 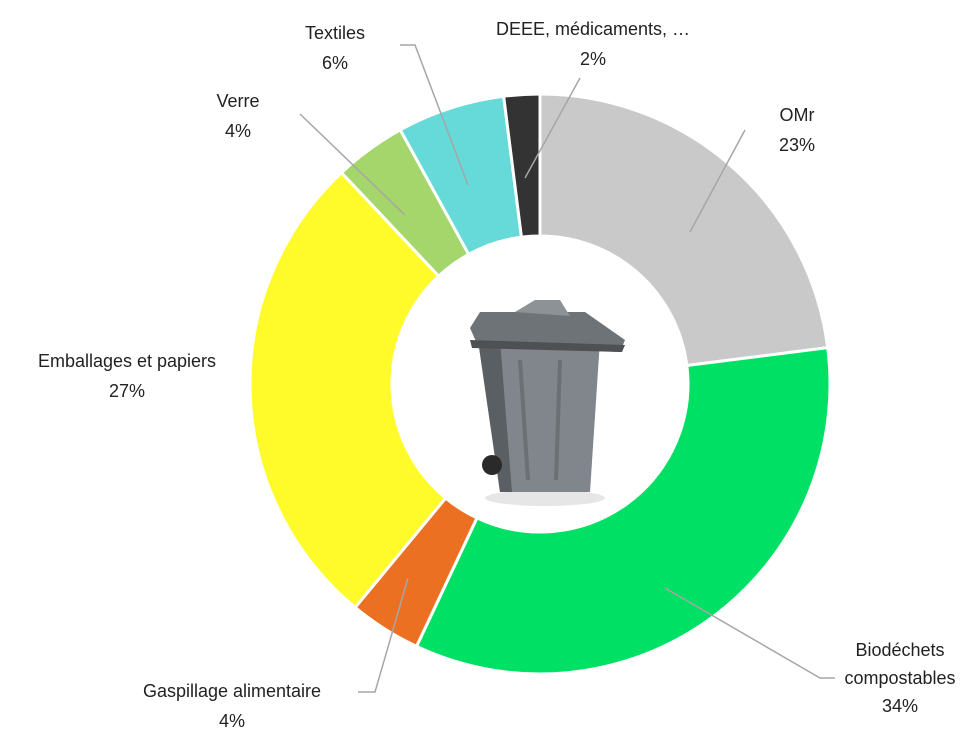 What do you see at coordinates (547, 403) in the screenshot?
I see `trash-bin-icon` at bounding box center [547, 403].